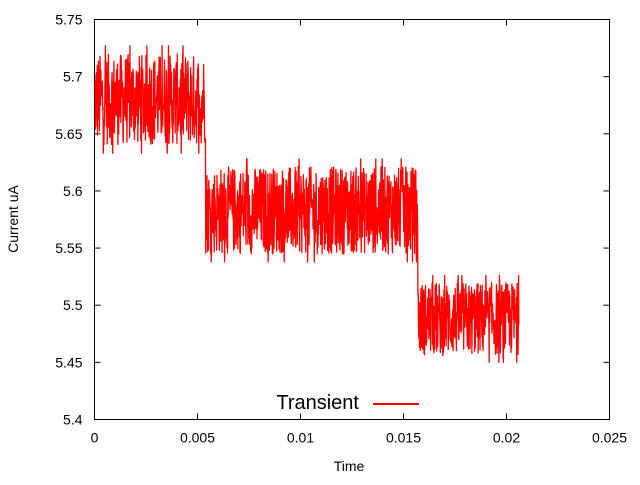 The width and height of the screenshot is (640, 485). What do you see at coordinates (506, 438) in the screenshot?
I see `x-tick-label: 0.02` at bounding box center [506, 438].